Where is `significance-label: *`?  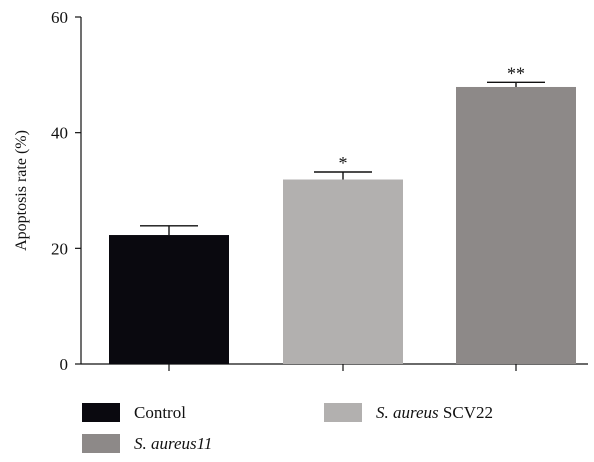 significance-label: * is located at coordinates (343, 163).